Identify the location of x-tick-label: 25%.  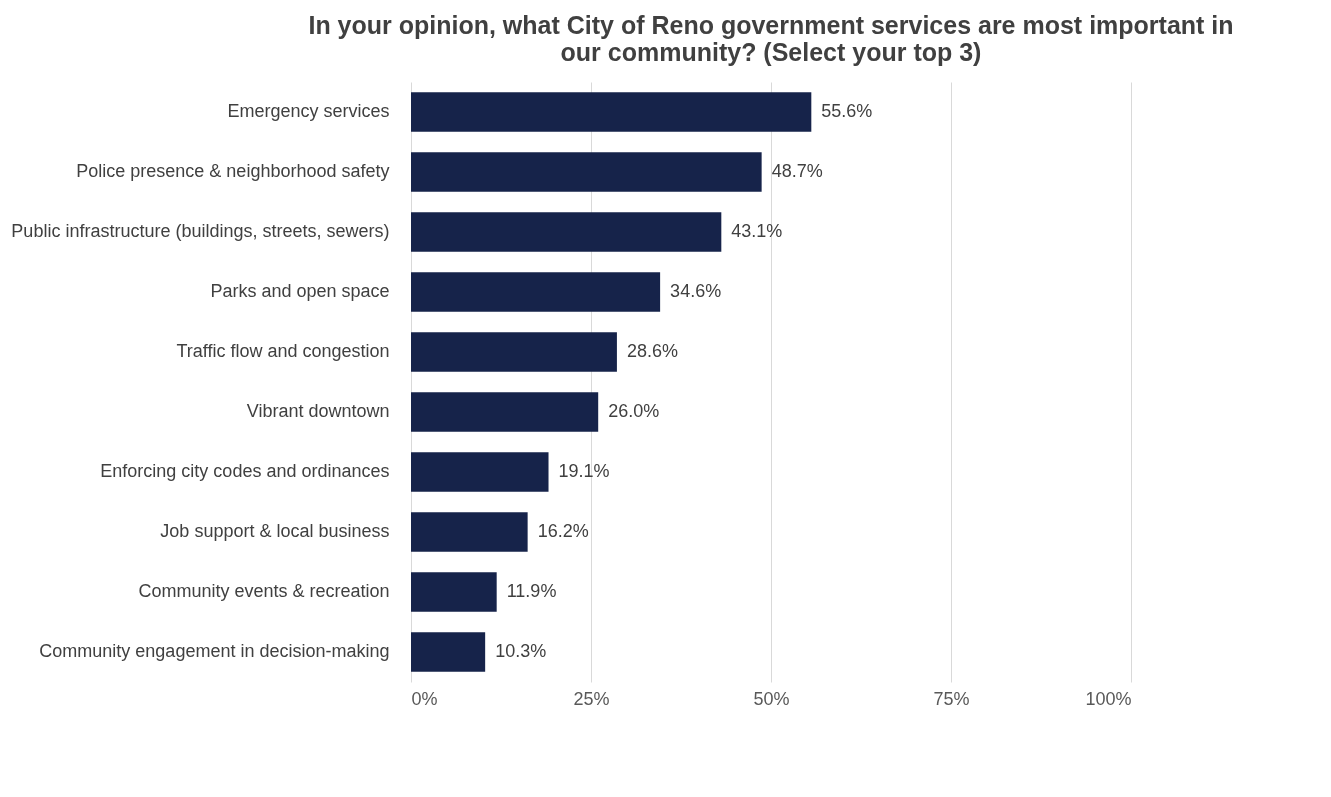
(591, 698).